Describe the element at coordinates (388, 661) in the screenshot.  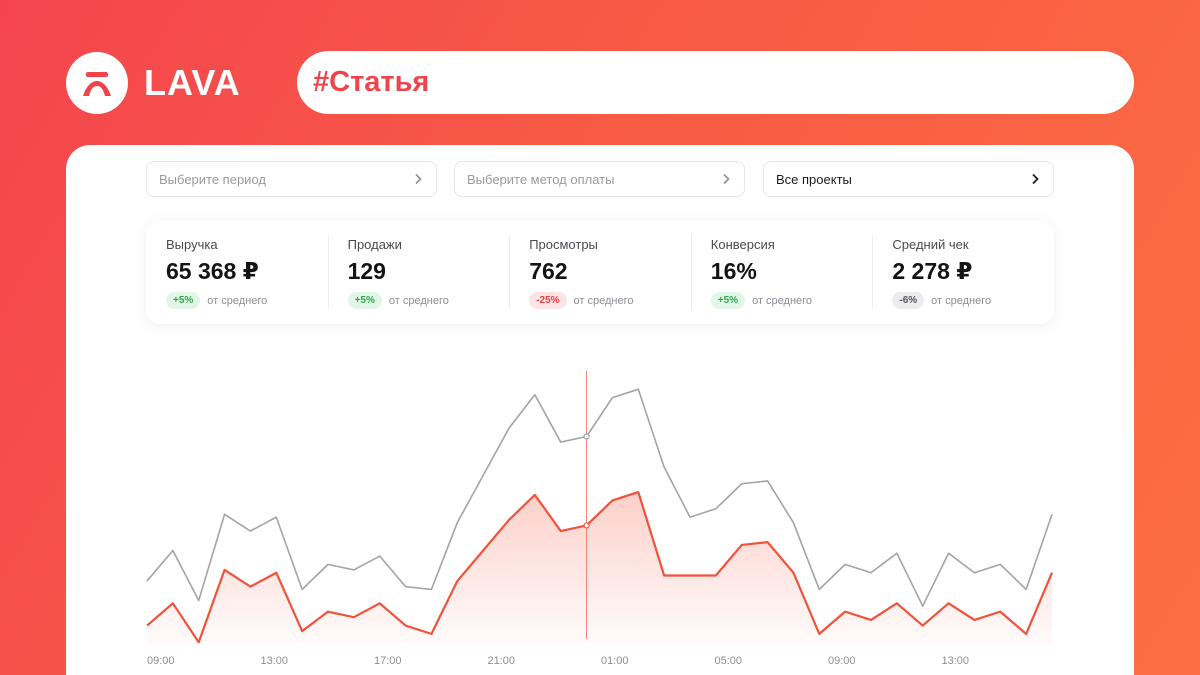
I see `x-tick-label: 17:00` at that location.